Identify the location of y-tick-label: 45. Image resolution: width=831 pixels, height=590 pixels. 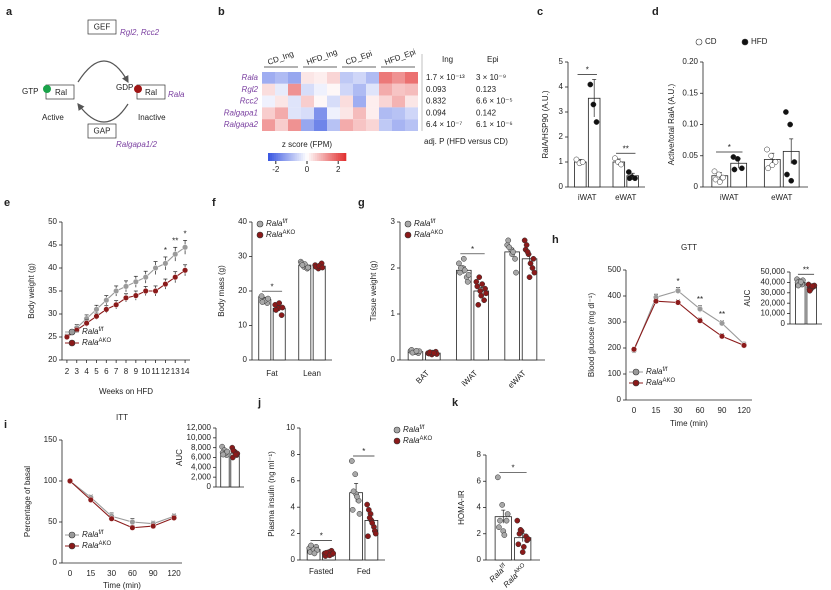
(52, 244).